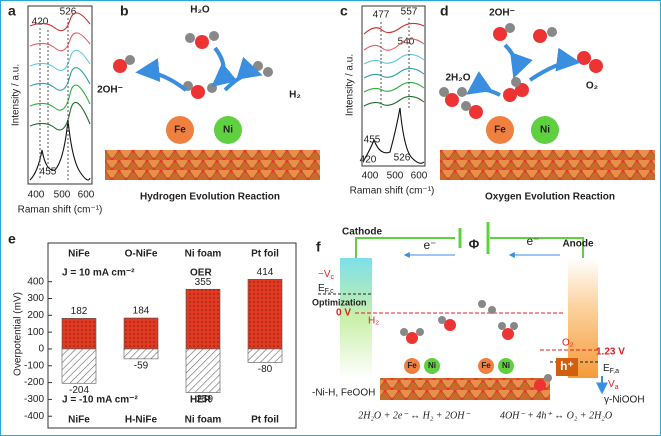  I want to click on peak-label: 477, so click(381, 15).